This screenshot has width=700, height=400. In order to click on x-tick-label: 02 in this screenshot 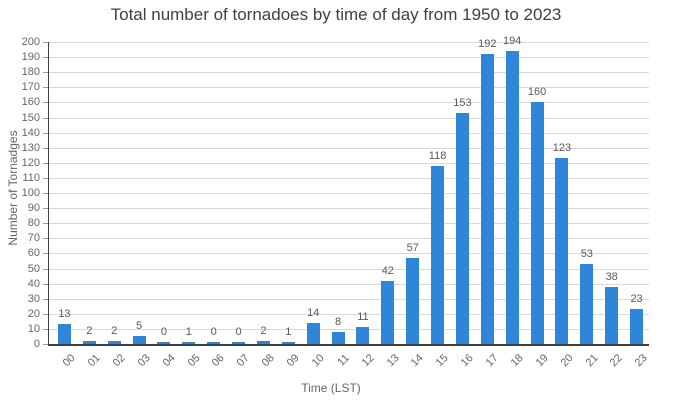, I will do `click(119, 361)`.